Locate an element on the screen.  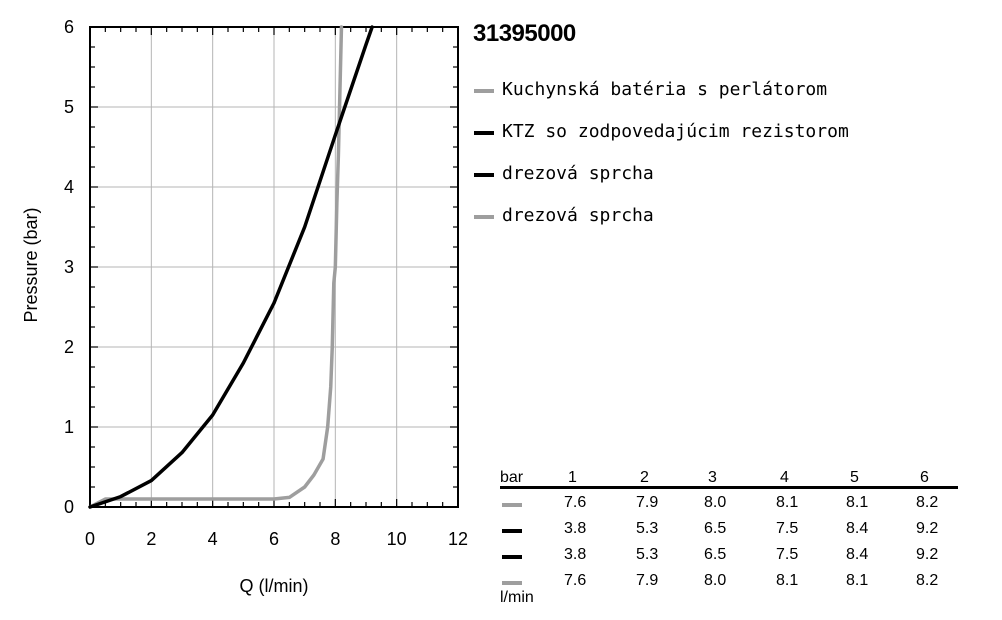
table-header-unit: bar is located at coordinates (512, 477).